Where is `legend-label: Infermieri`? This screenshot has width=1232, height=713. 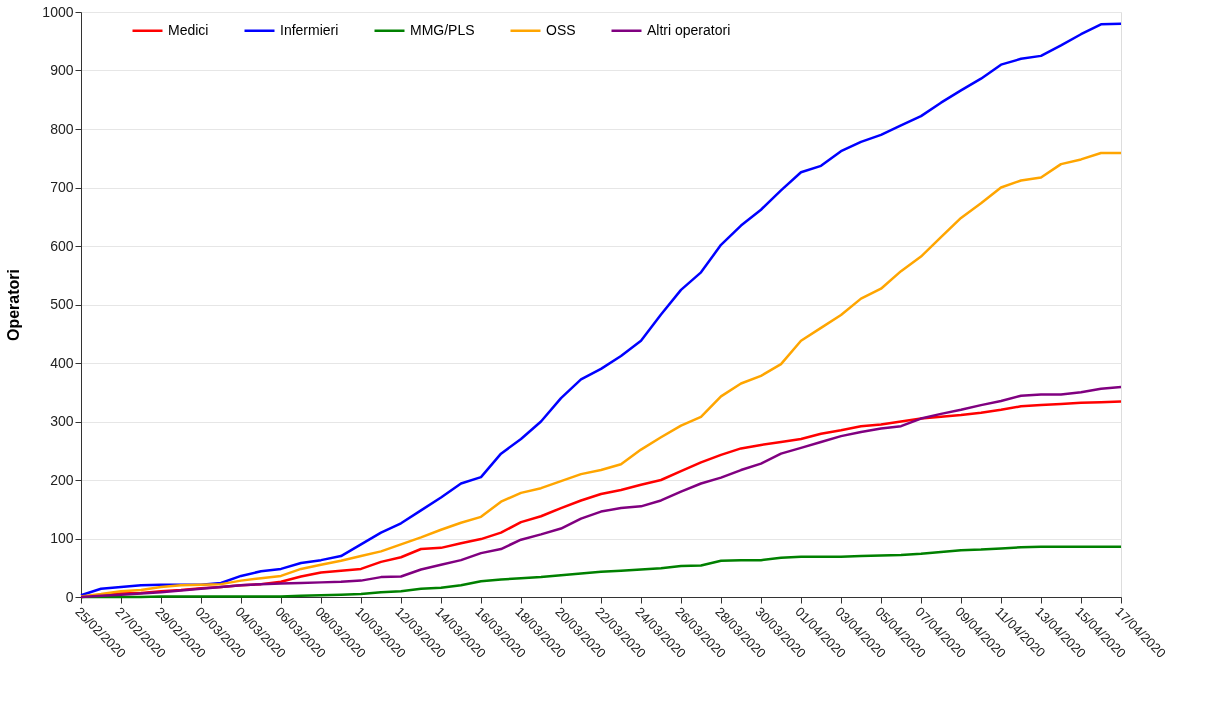
legend-label: Infermieri is located at coordinates (309, 29).